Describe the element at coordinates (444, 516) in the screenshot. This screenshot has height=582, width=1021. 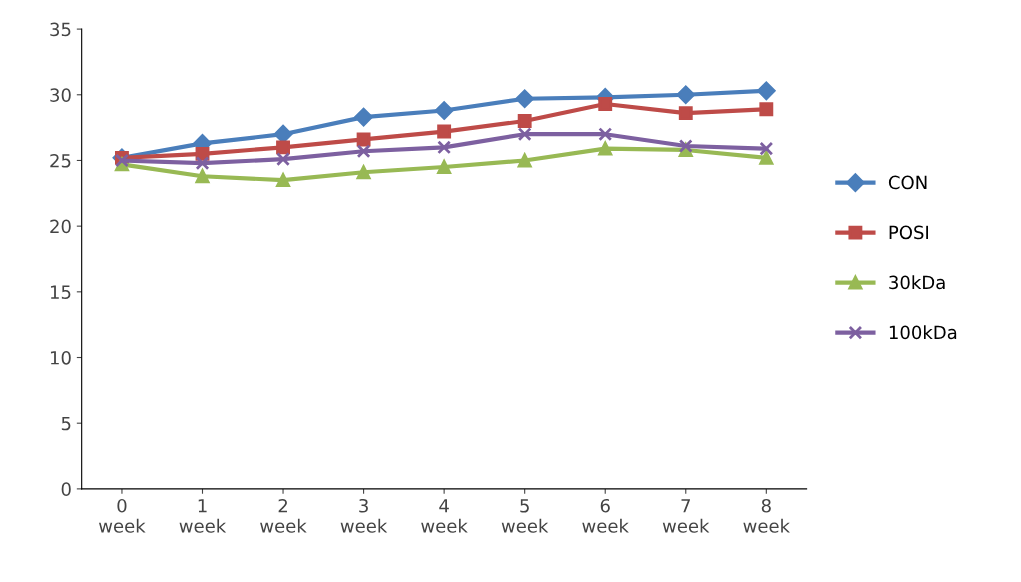
I see `x-tick-label: 4 week` at that location.